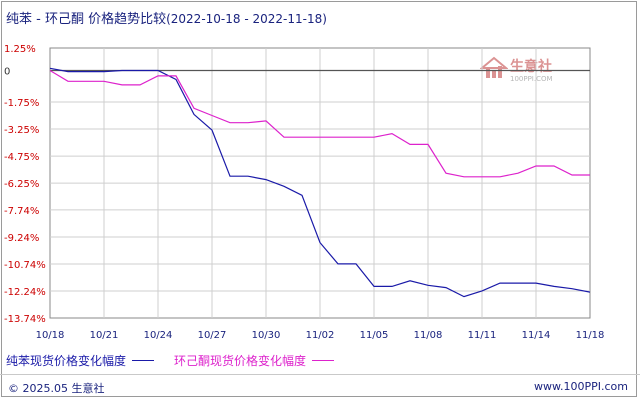 The width and height of the screenshot is (640, 400). What do you see at coordinates (66, 361) in the screenshot?
I see `legend-label-series1: 纯苯现货价格变化幅度` at bounding box center [66, 361].